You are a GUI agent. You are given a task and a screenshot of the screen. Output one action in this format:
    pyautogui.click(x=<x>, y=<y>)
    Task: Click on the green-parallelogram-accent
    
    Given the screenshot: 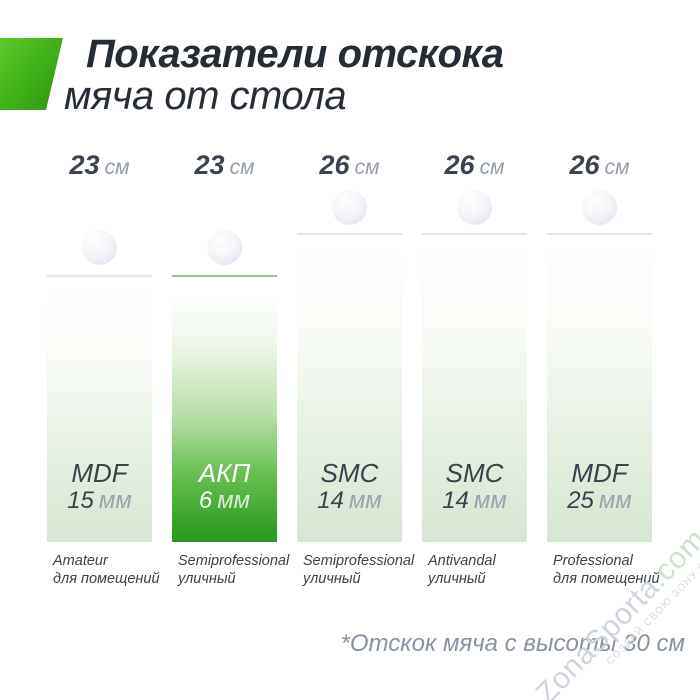 What is the action you would take?
    pyautogui.click(x=31, y=74)
    